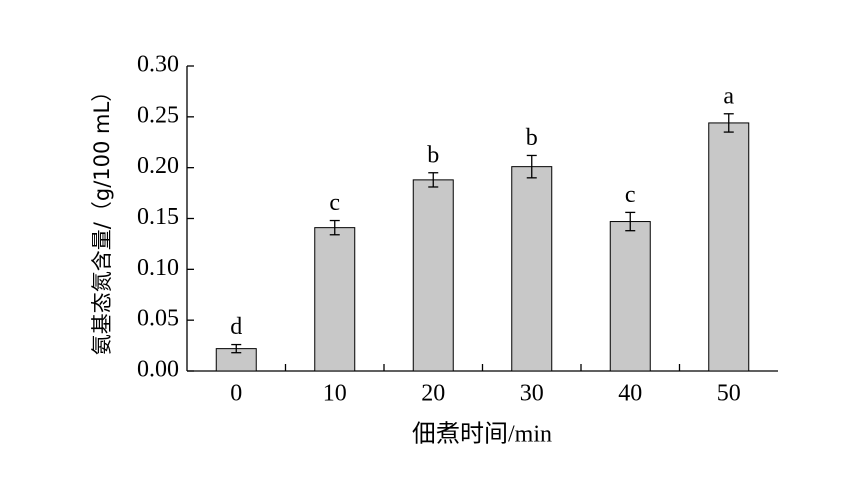 The height and width of the screenshot is (493, 865). Describe the element at coordinates (158, 115) in the screenshot. I see `y-tick-label: 0.25` at that location.